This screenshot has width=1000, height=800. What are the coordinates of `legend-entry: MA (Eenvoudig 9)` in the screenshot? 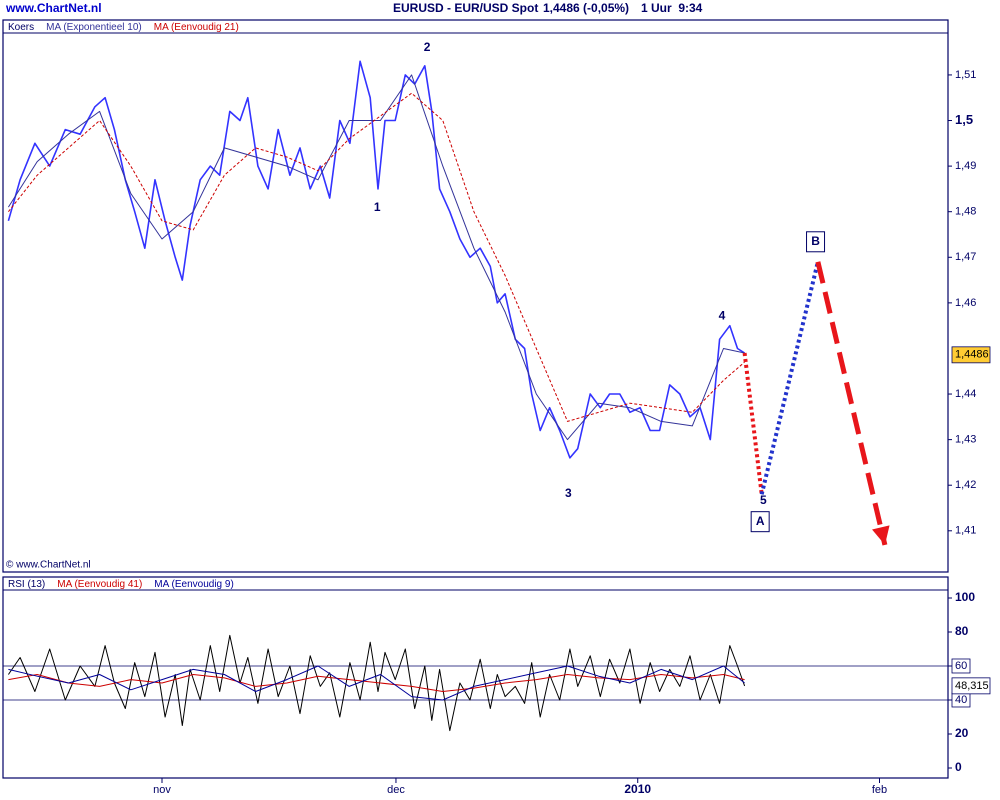 It's located at (194, 584).